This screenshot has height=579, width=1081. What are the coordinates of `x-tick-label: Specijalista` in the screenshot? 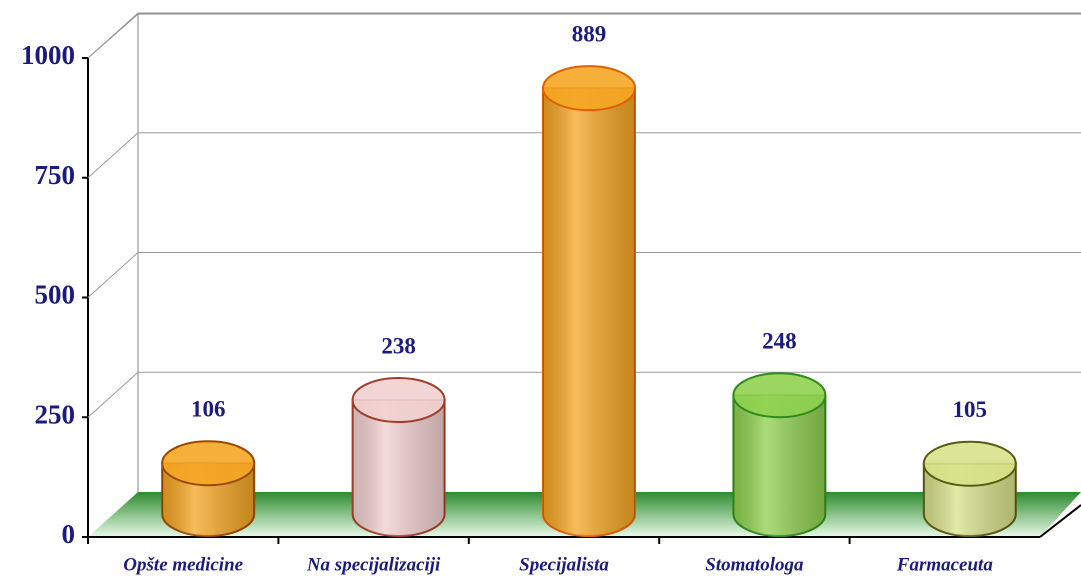 It's located at (564, 564).